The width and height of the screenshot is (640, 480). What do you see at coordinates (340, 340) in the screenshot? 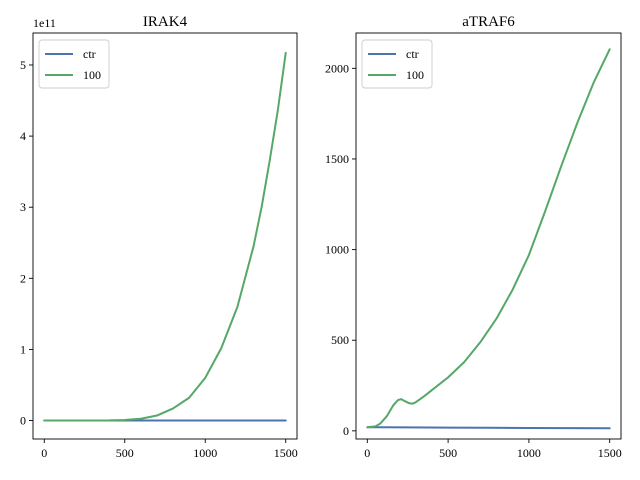
I see `y-tick-label: 500` at bounding box center [340, 340].